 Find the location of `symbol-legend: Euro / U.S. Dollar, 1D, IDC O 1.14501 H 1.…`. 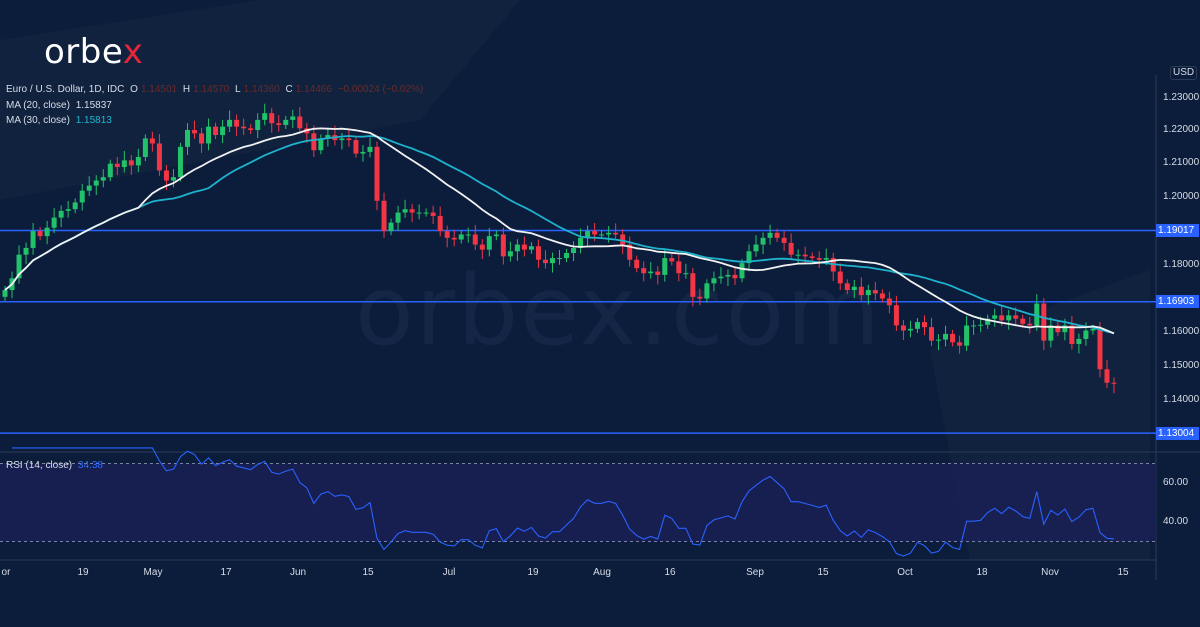

symbol-legend: Euro / U.S. Dollar, 1D, IDC O 1.14501 H 1.… is located at coordinates (215, 89).